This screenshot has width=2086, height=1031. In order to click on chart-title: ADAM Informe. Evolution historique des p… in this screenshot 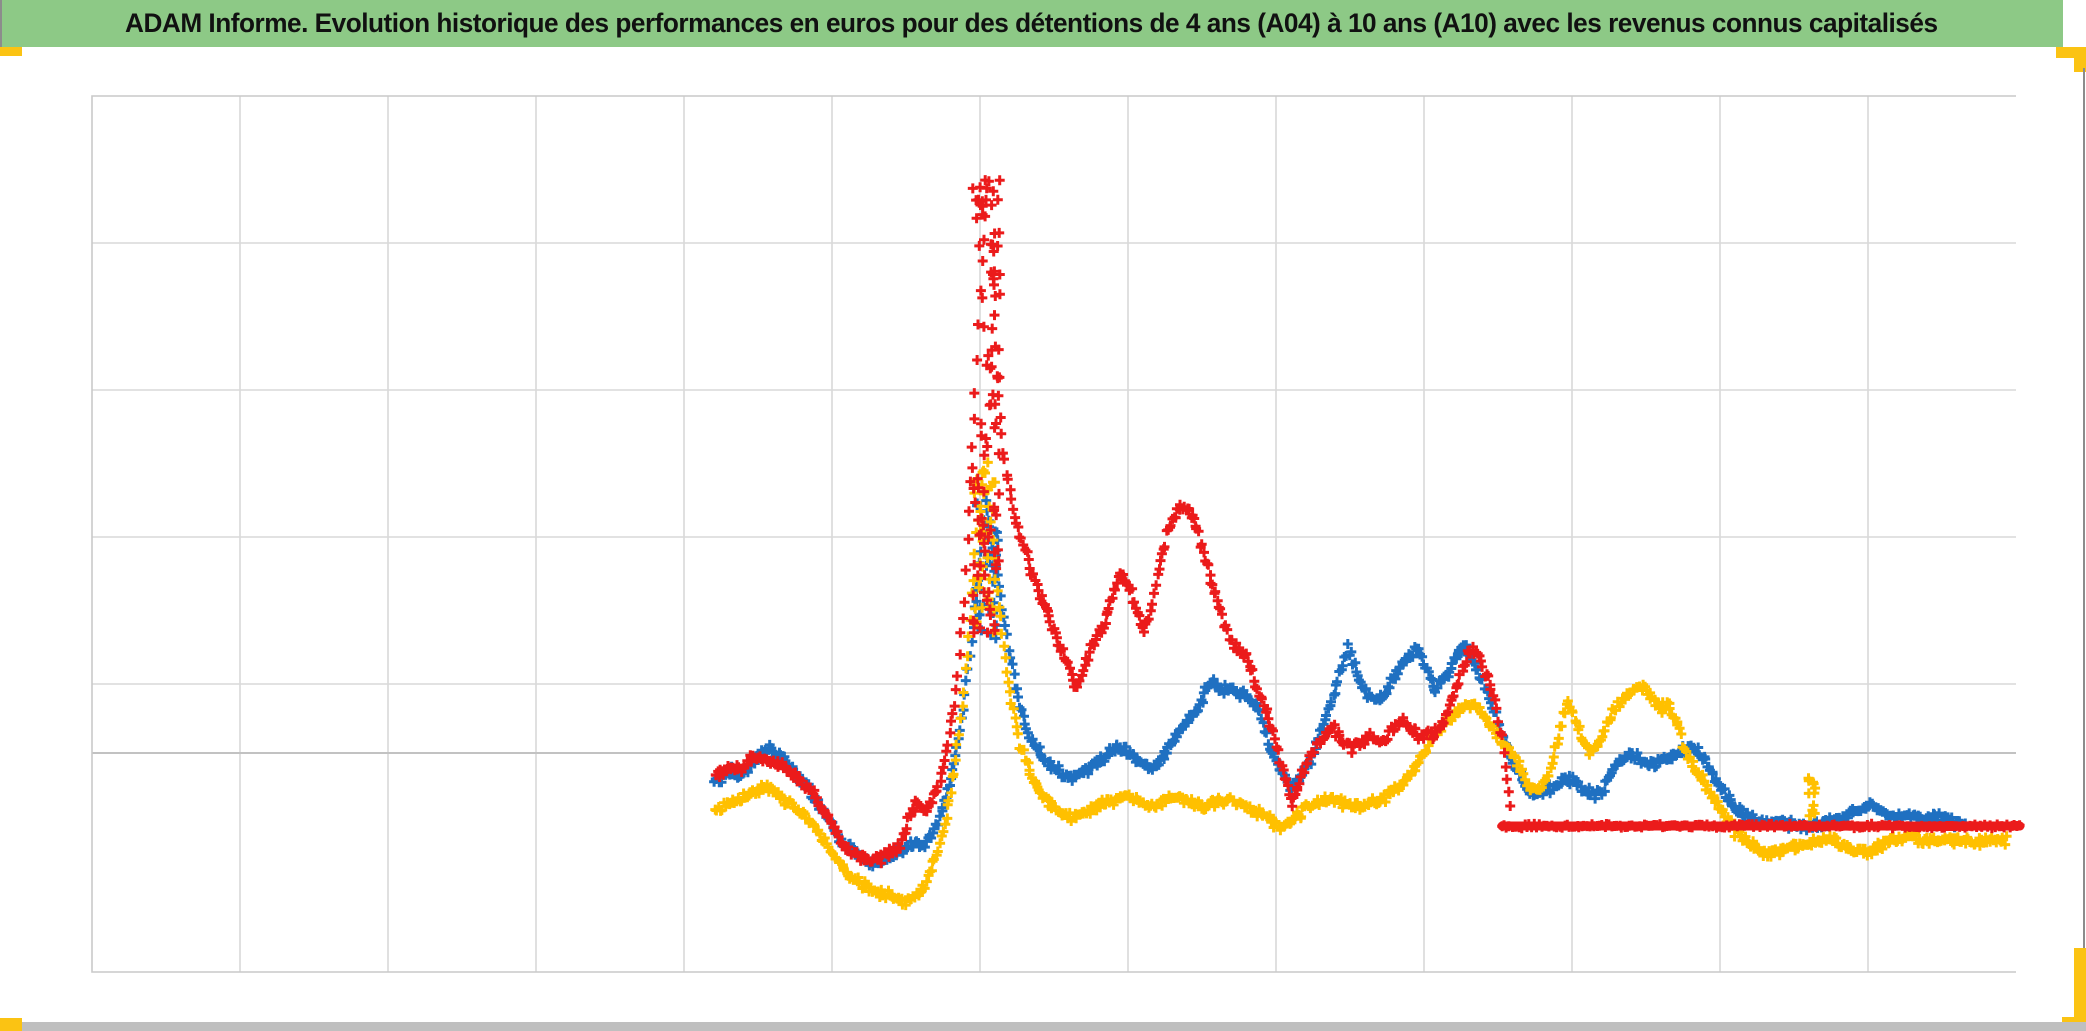, I will do `click(1031, 23)`.